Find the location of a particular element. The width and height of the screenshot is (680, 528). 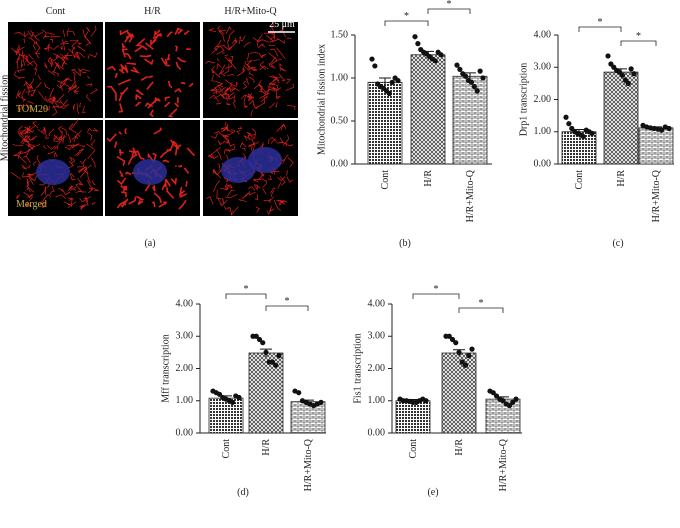

channel-label: TOM20 is located at coordinates (32, 109).